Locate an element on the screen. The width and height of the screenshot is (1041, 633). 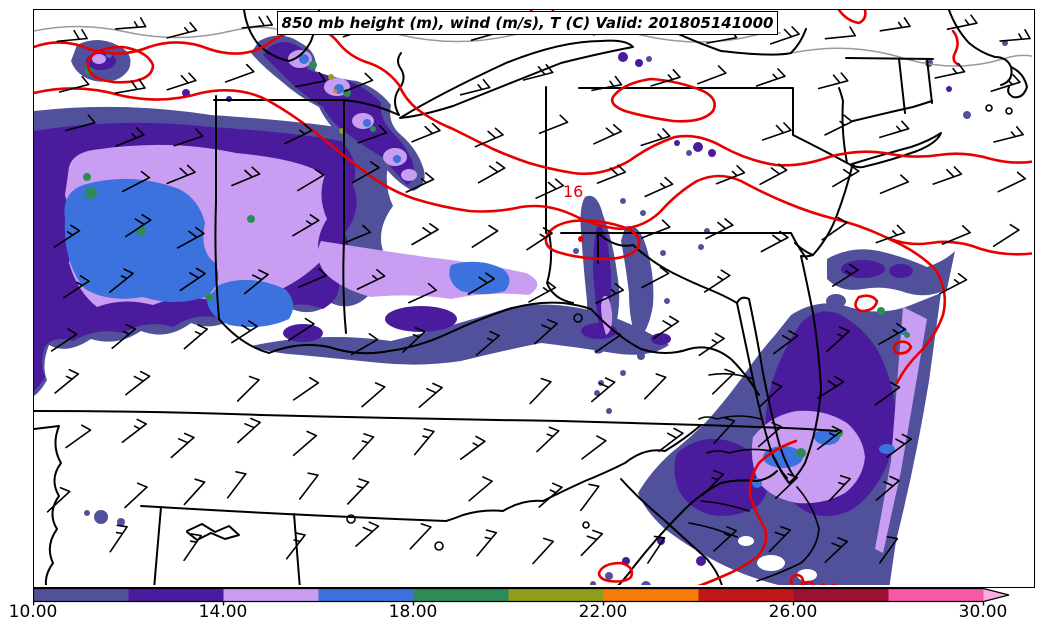
colorbar-tick-label: 14.00 is located at coordinates (223, 612).